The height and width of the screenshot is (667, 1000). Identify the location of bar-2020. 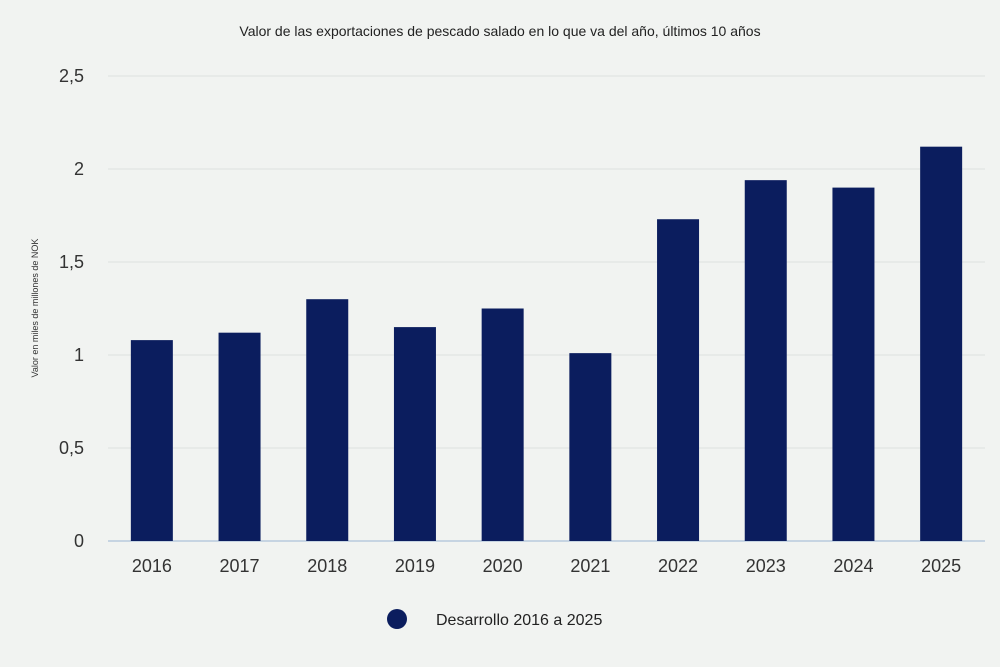
(502, 425).